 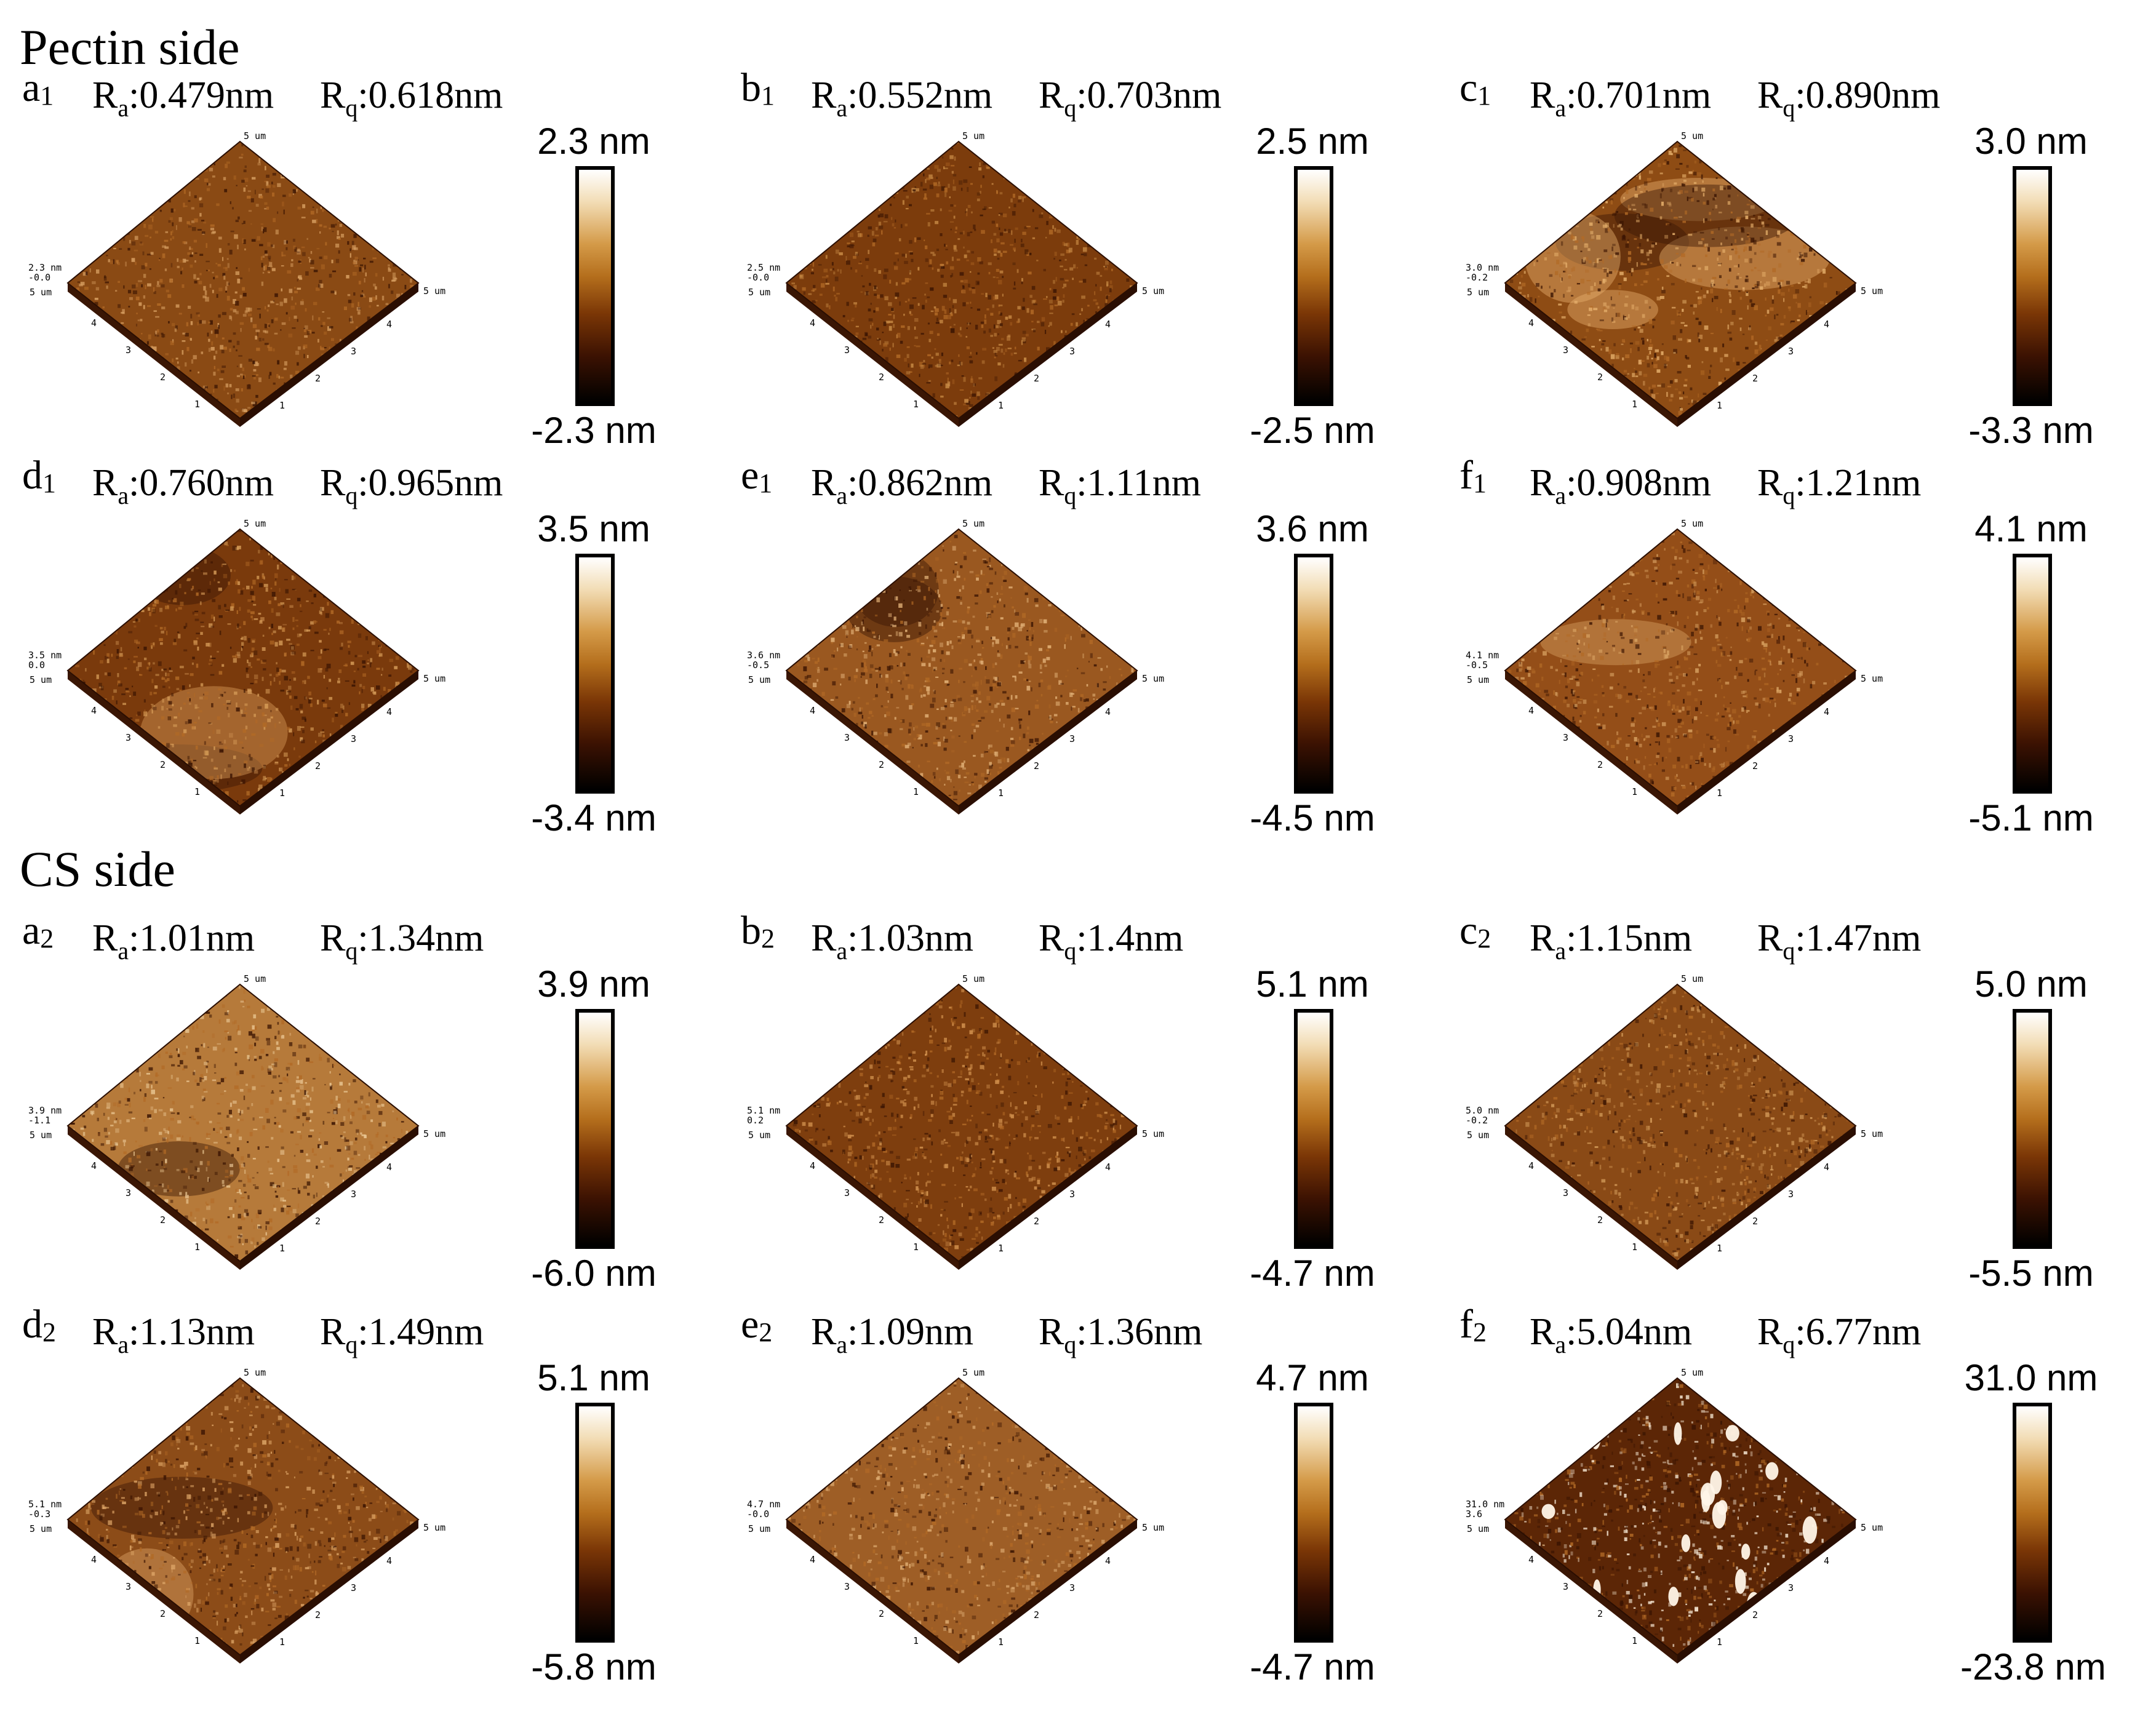 I want to click on rq-value: Rq:0.618nm, so click(x=411, y=98).